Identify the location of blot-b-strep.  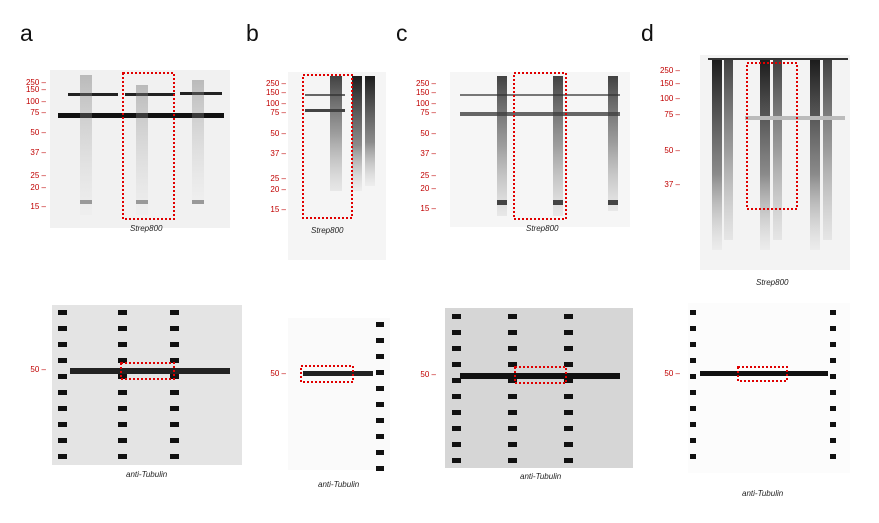
(337, 166).